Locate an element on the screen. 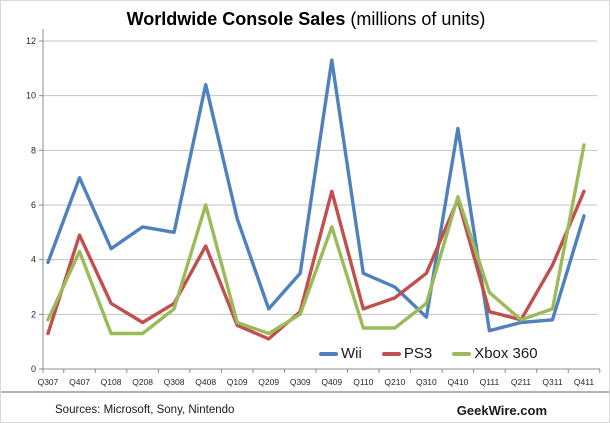  x-tick-label: Q211 is located at coordinates (521, 382).